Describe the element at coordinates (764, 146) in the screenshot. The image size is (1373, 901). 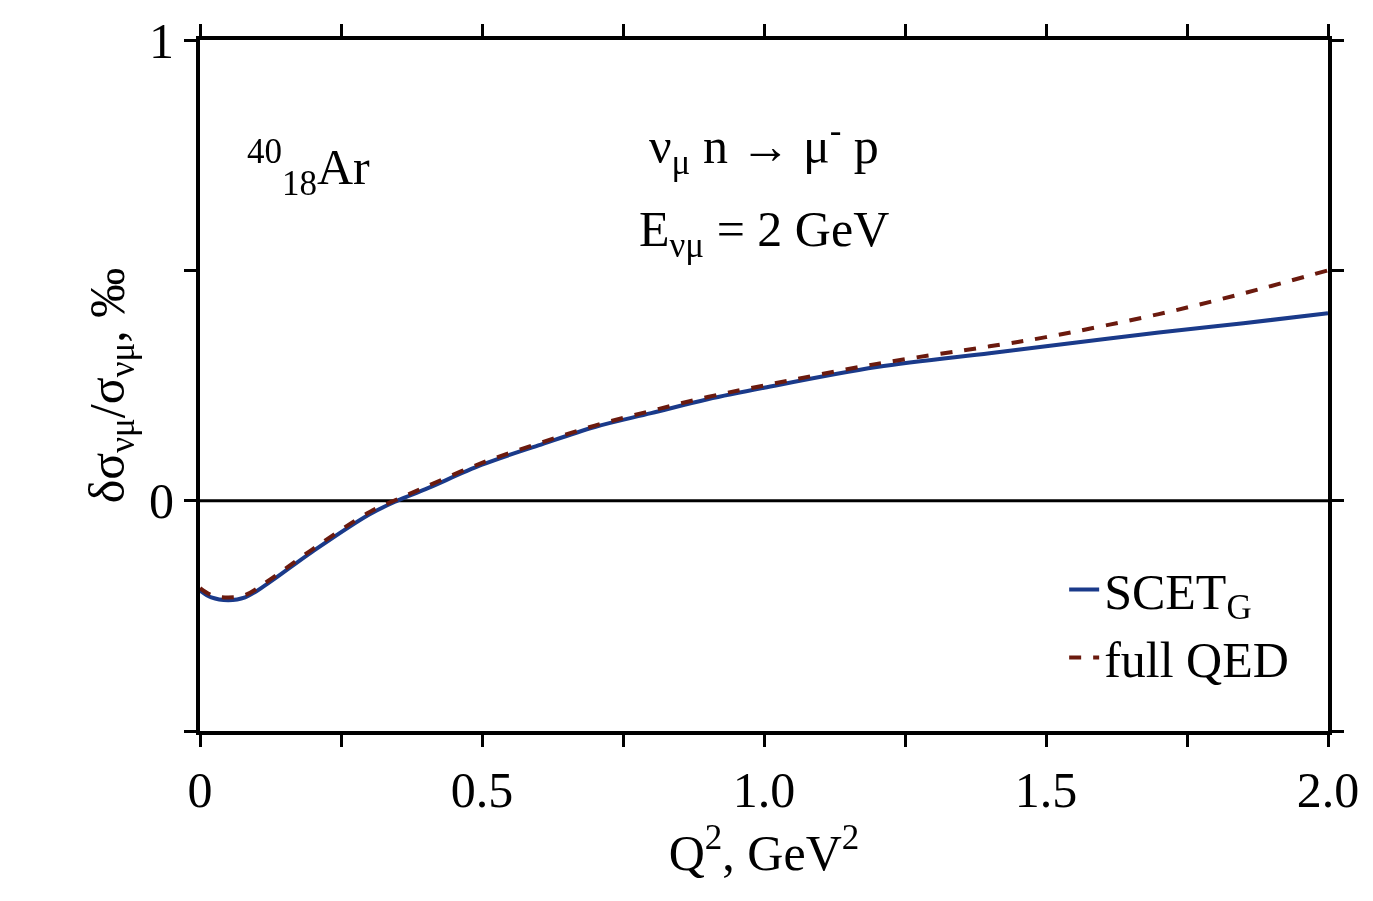
I see `annotation: ν$_{μ}$ n → μ$^{-}$ p` at that location.